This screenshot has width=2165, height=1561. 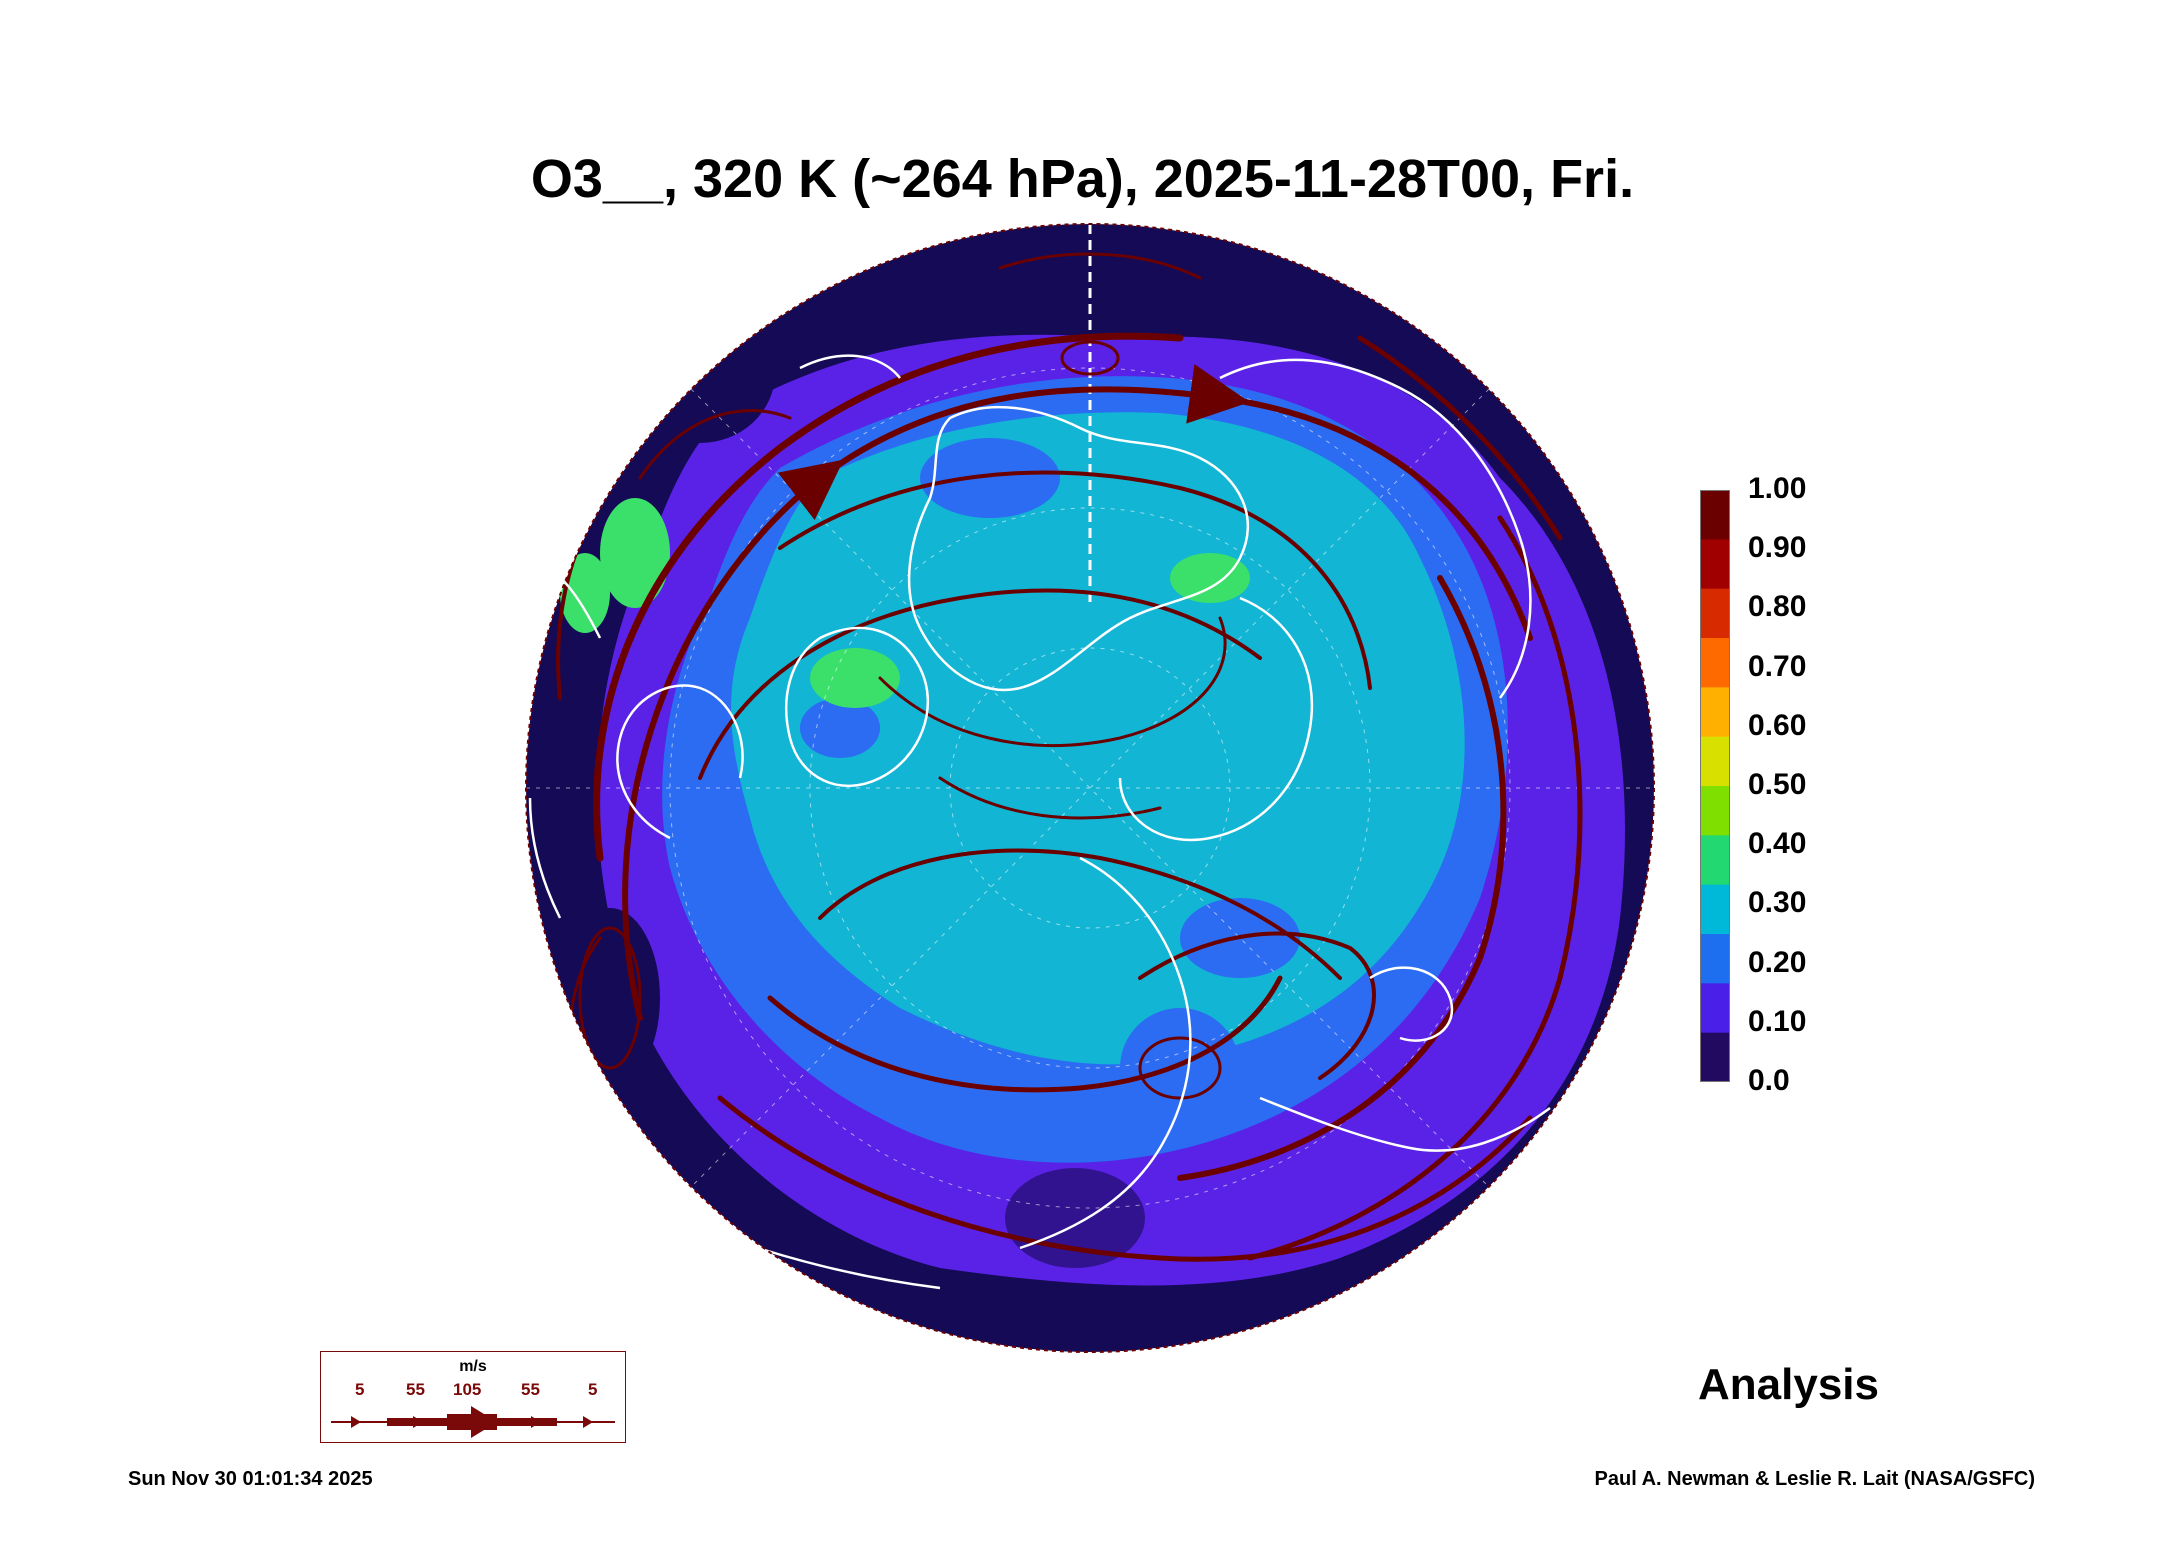 I want to click on colorbar-tick-label: 0.30, so click(x=1777, y=903).